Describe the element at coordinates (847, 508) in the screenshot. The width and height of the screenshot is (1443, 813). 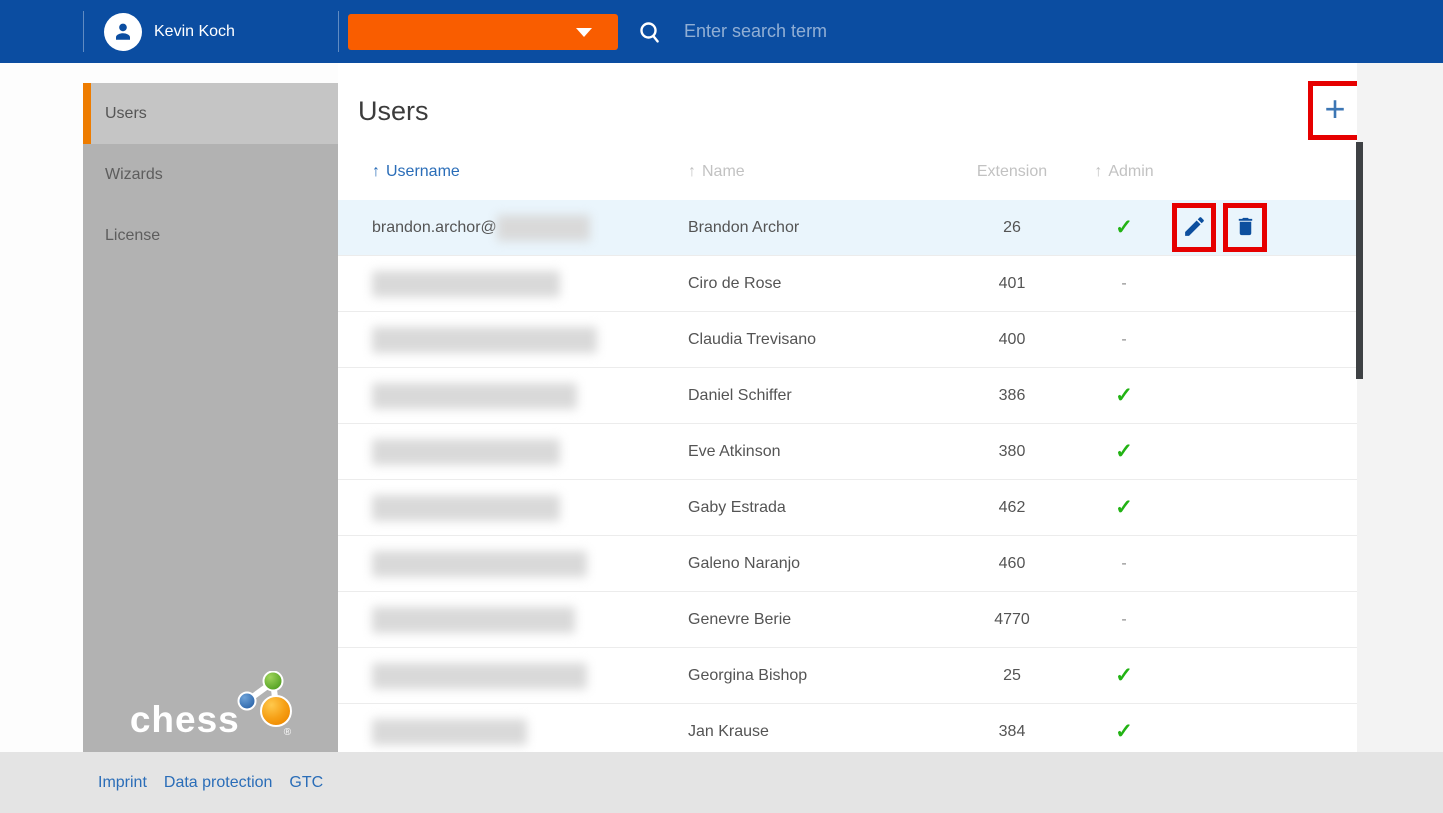
I see `table-row: Gaby Estrada 462 ✓` at that location.